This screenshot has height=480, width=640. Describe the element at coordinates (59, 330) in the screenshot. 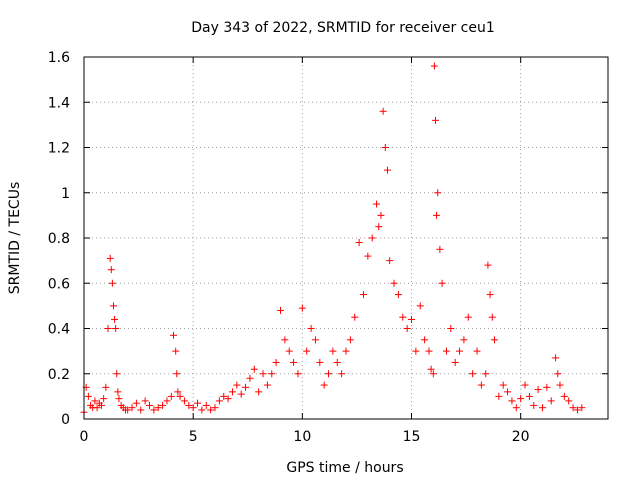

I see `y-tick-label: 0.4` at that location.